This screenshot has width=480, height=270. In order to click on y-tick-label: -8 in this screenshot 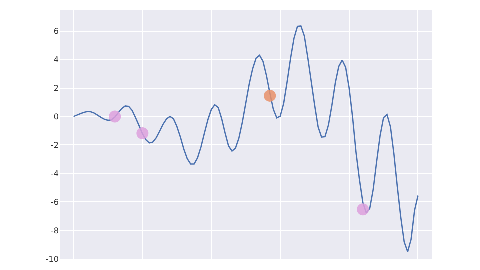, I will do `click(55, 231)`.